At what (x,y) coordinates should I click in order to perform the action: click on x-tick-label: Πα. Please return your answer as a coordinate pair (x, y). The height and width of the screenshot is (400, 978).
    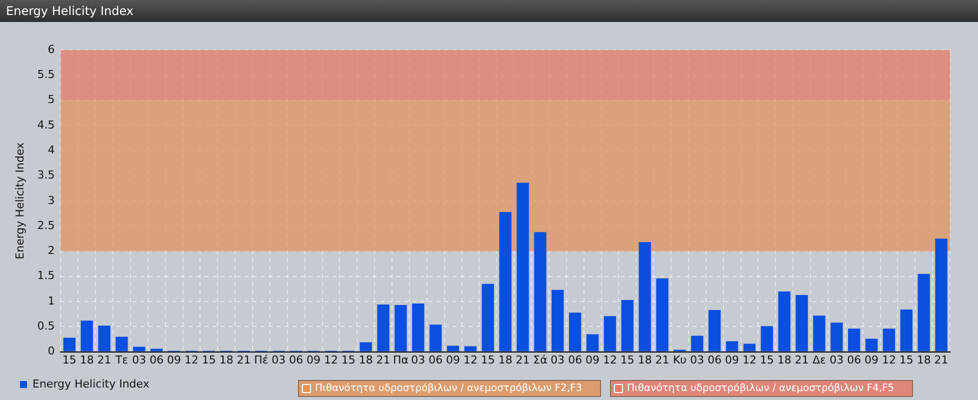
    Looking at the image, I should click on (400, 359).